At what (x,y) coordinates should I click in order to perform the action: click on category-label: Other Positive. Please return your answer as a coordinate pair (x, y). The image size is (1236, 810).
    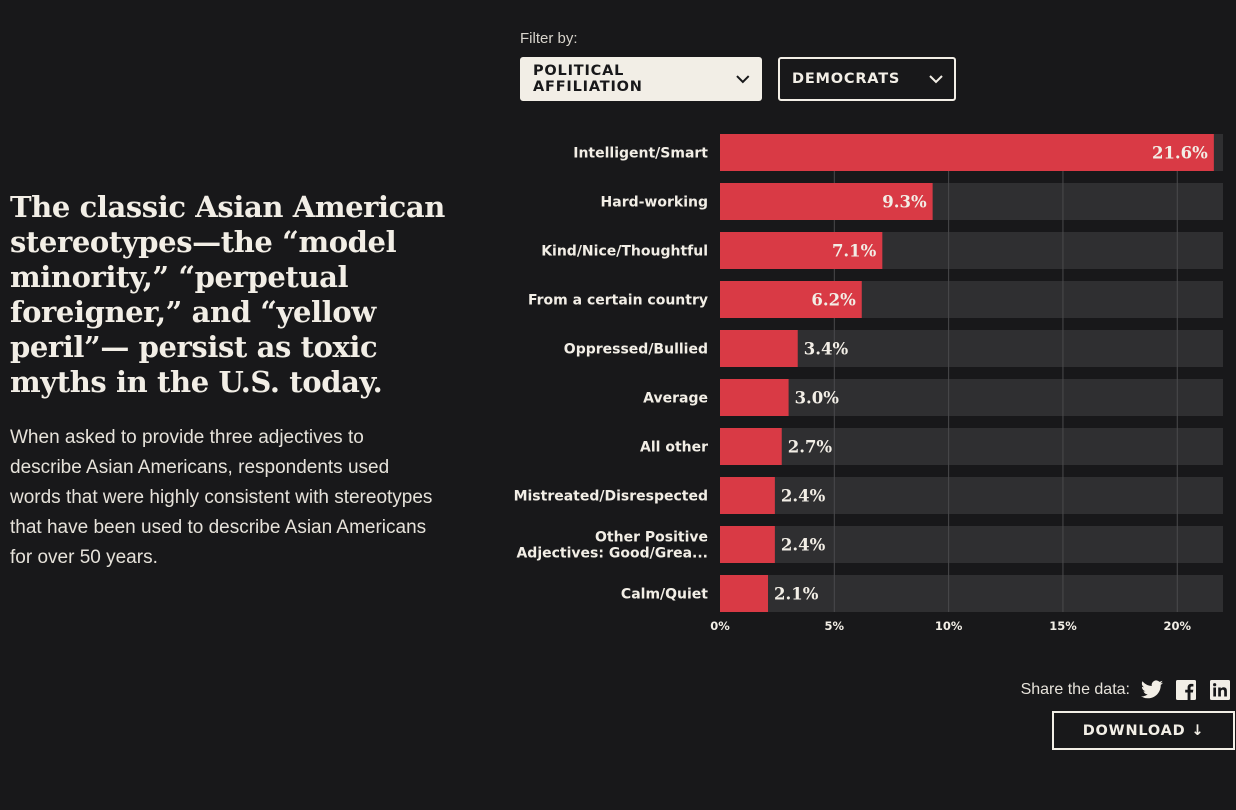
    Looking at the image, I should click on (651, 538).